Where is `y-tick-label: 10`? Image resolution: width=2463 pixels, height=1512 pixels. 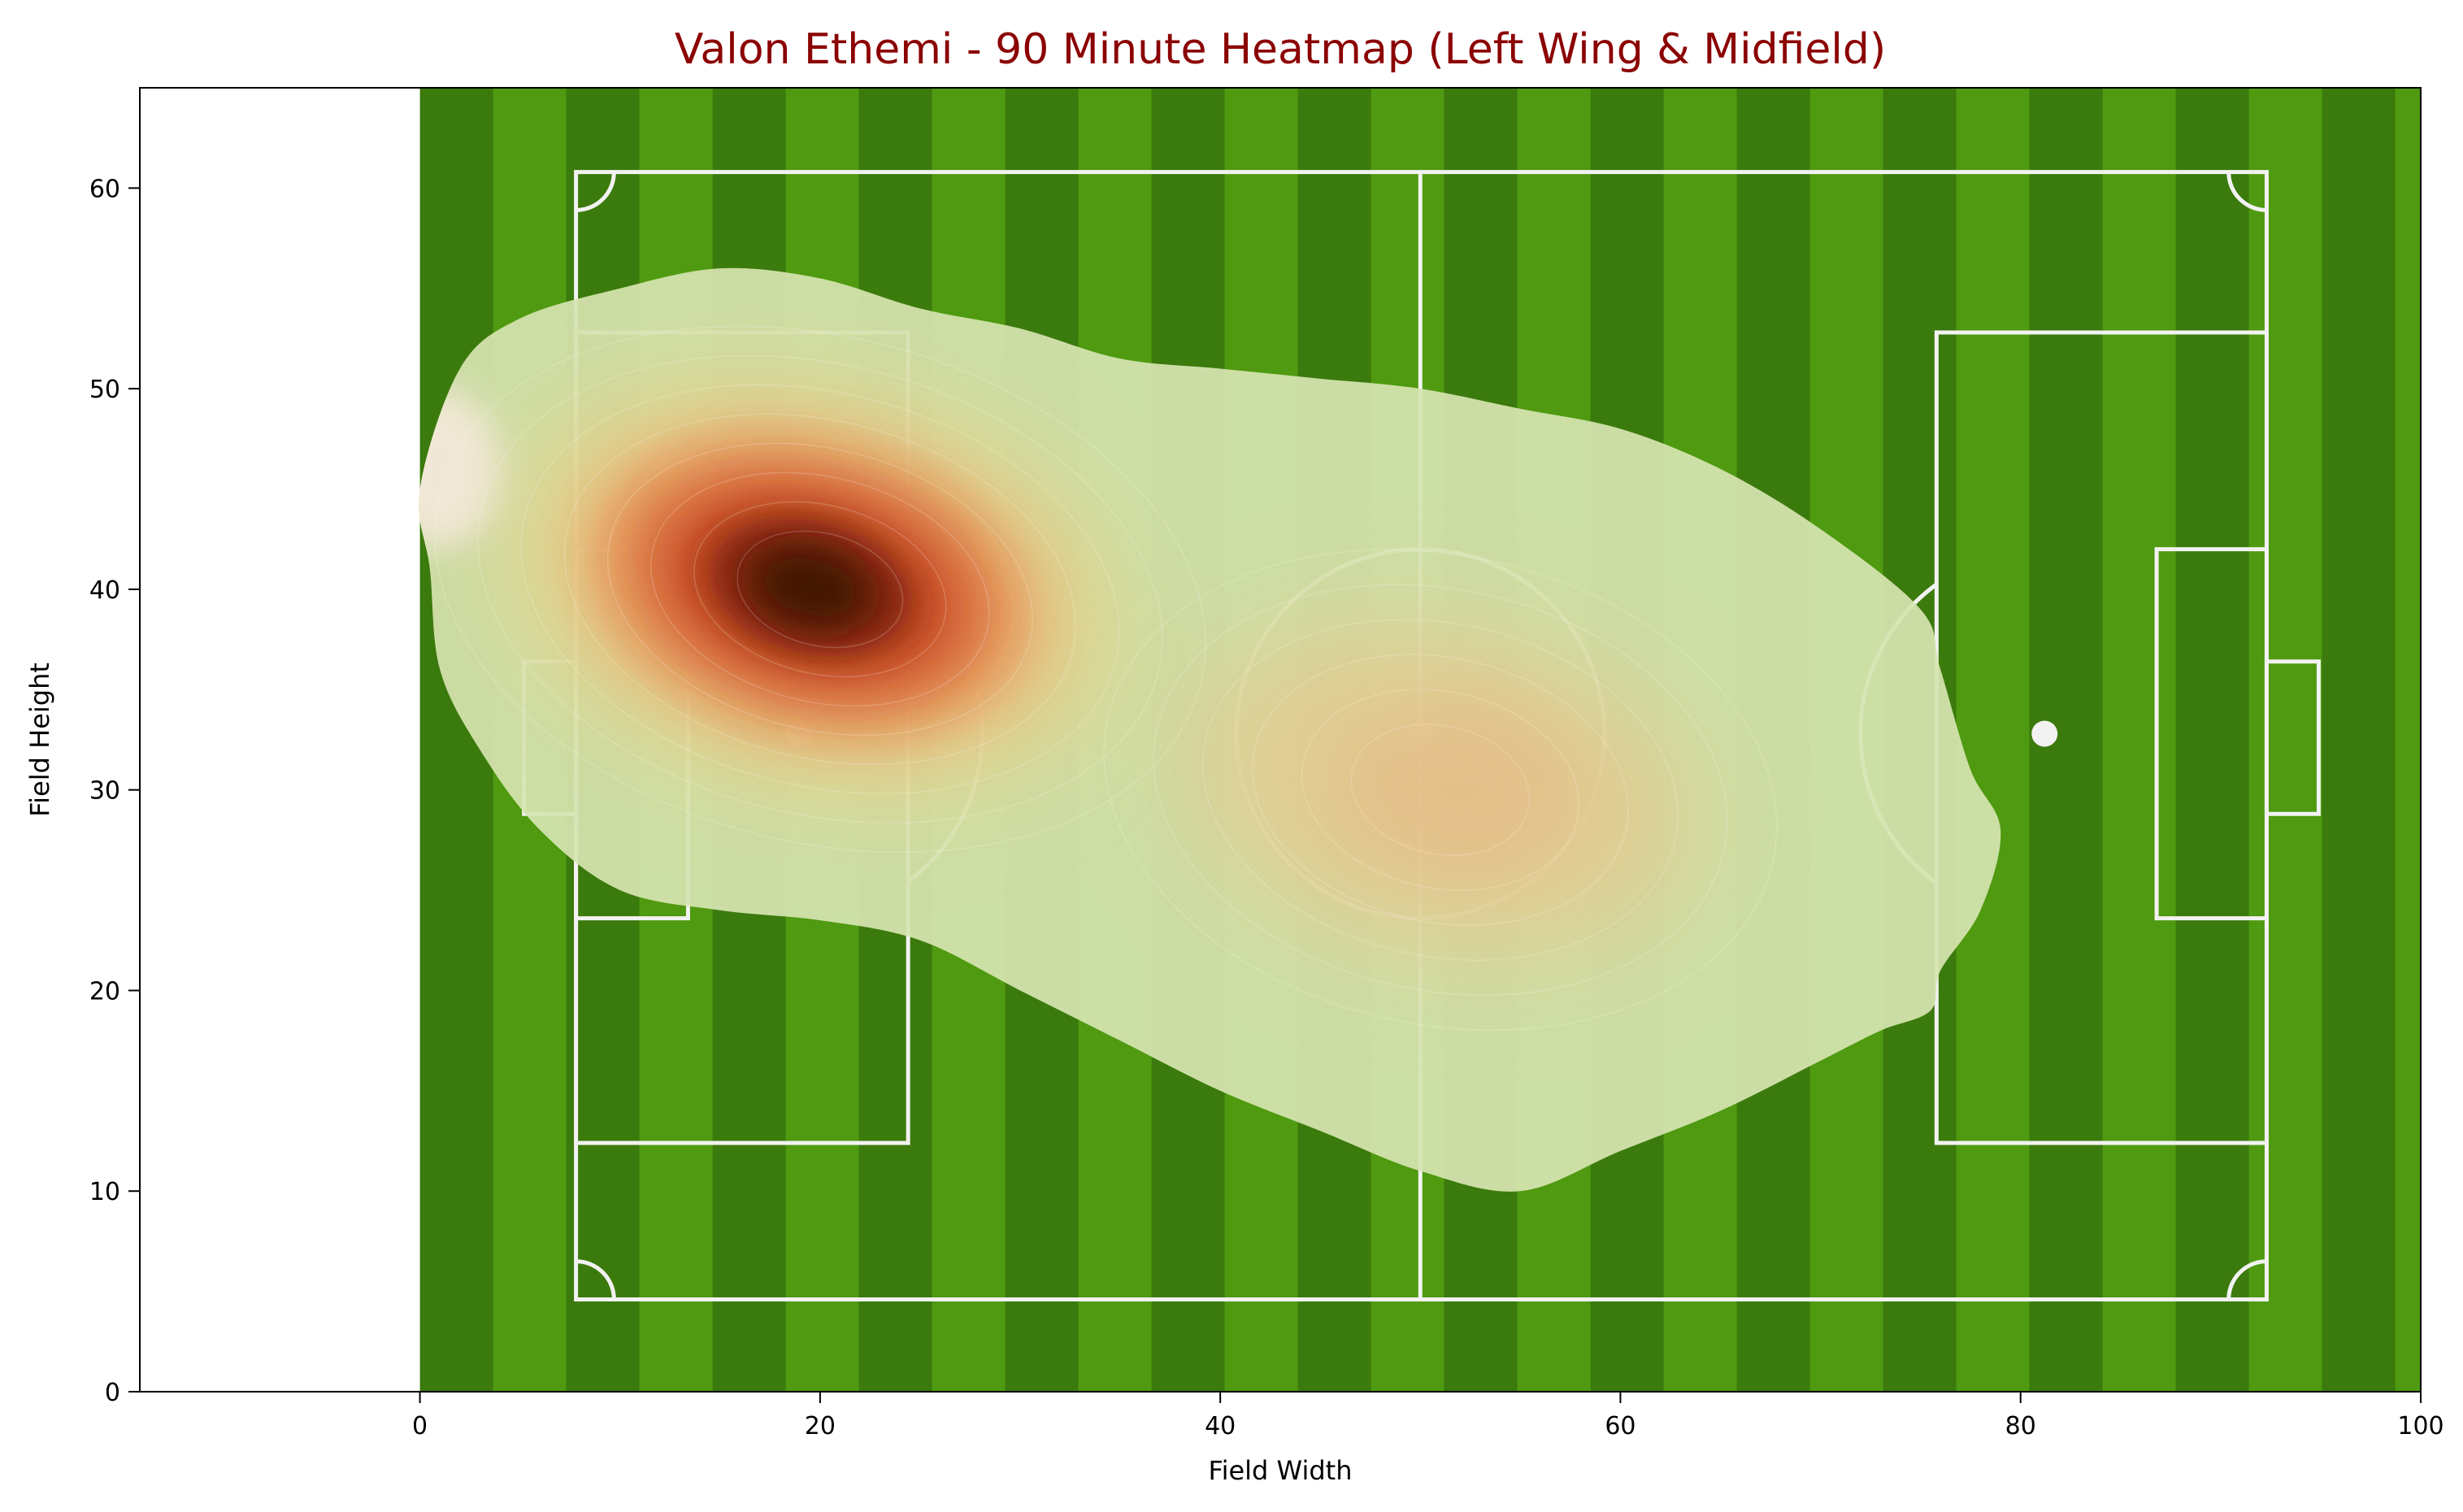 y-tick-label: 10 is located at coordinates (104, 1192).